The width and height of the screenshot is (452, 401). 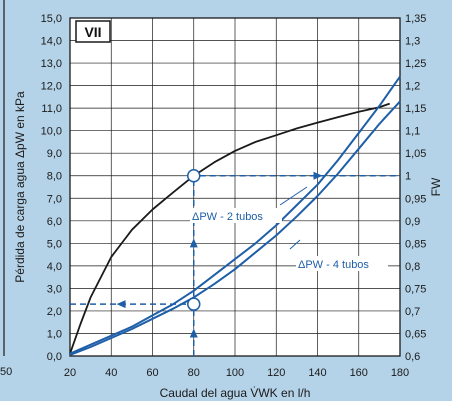 I want to click on y-tick-label: 1,0, so click(x=54, y=334).